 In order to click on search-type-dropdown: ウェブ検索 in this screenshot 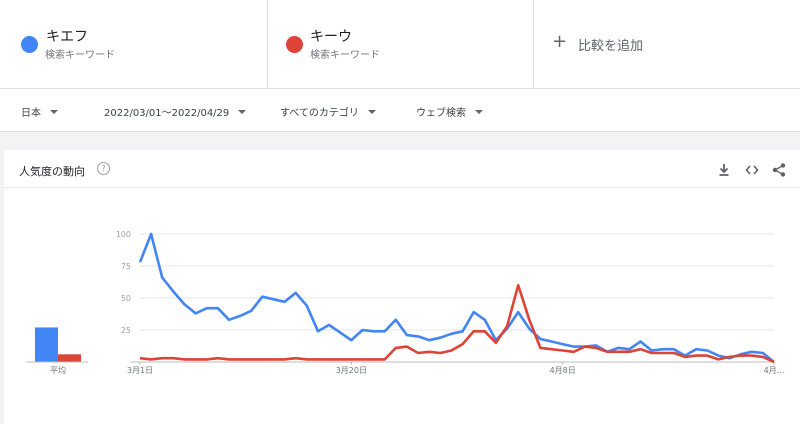, I will do `click(449, 111)`.